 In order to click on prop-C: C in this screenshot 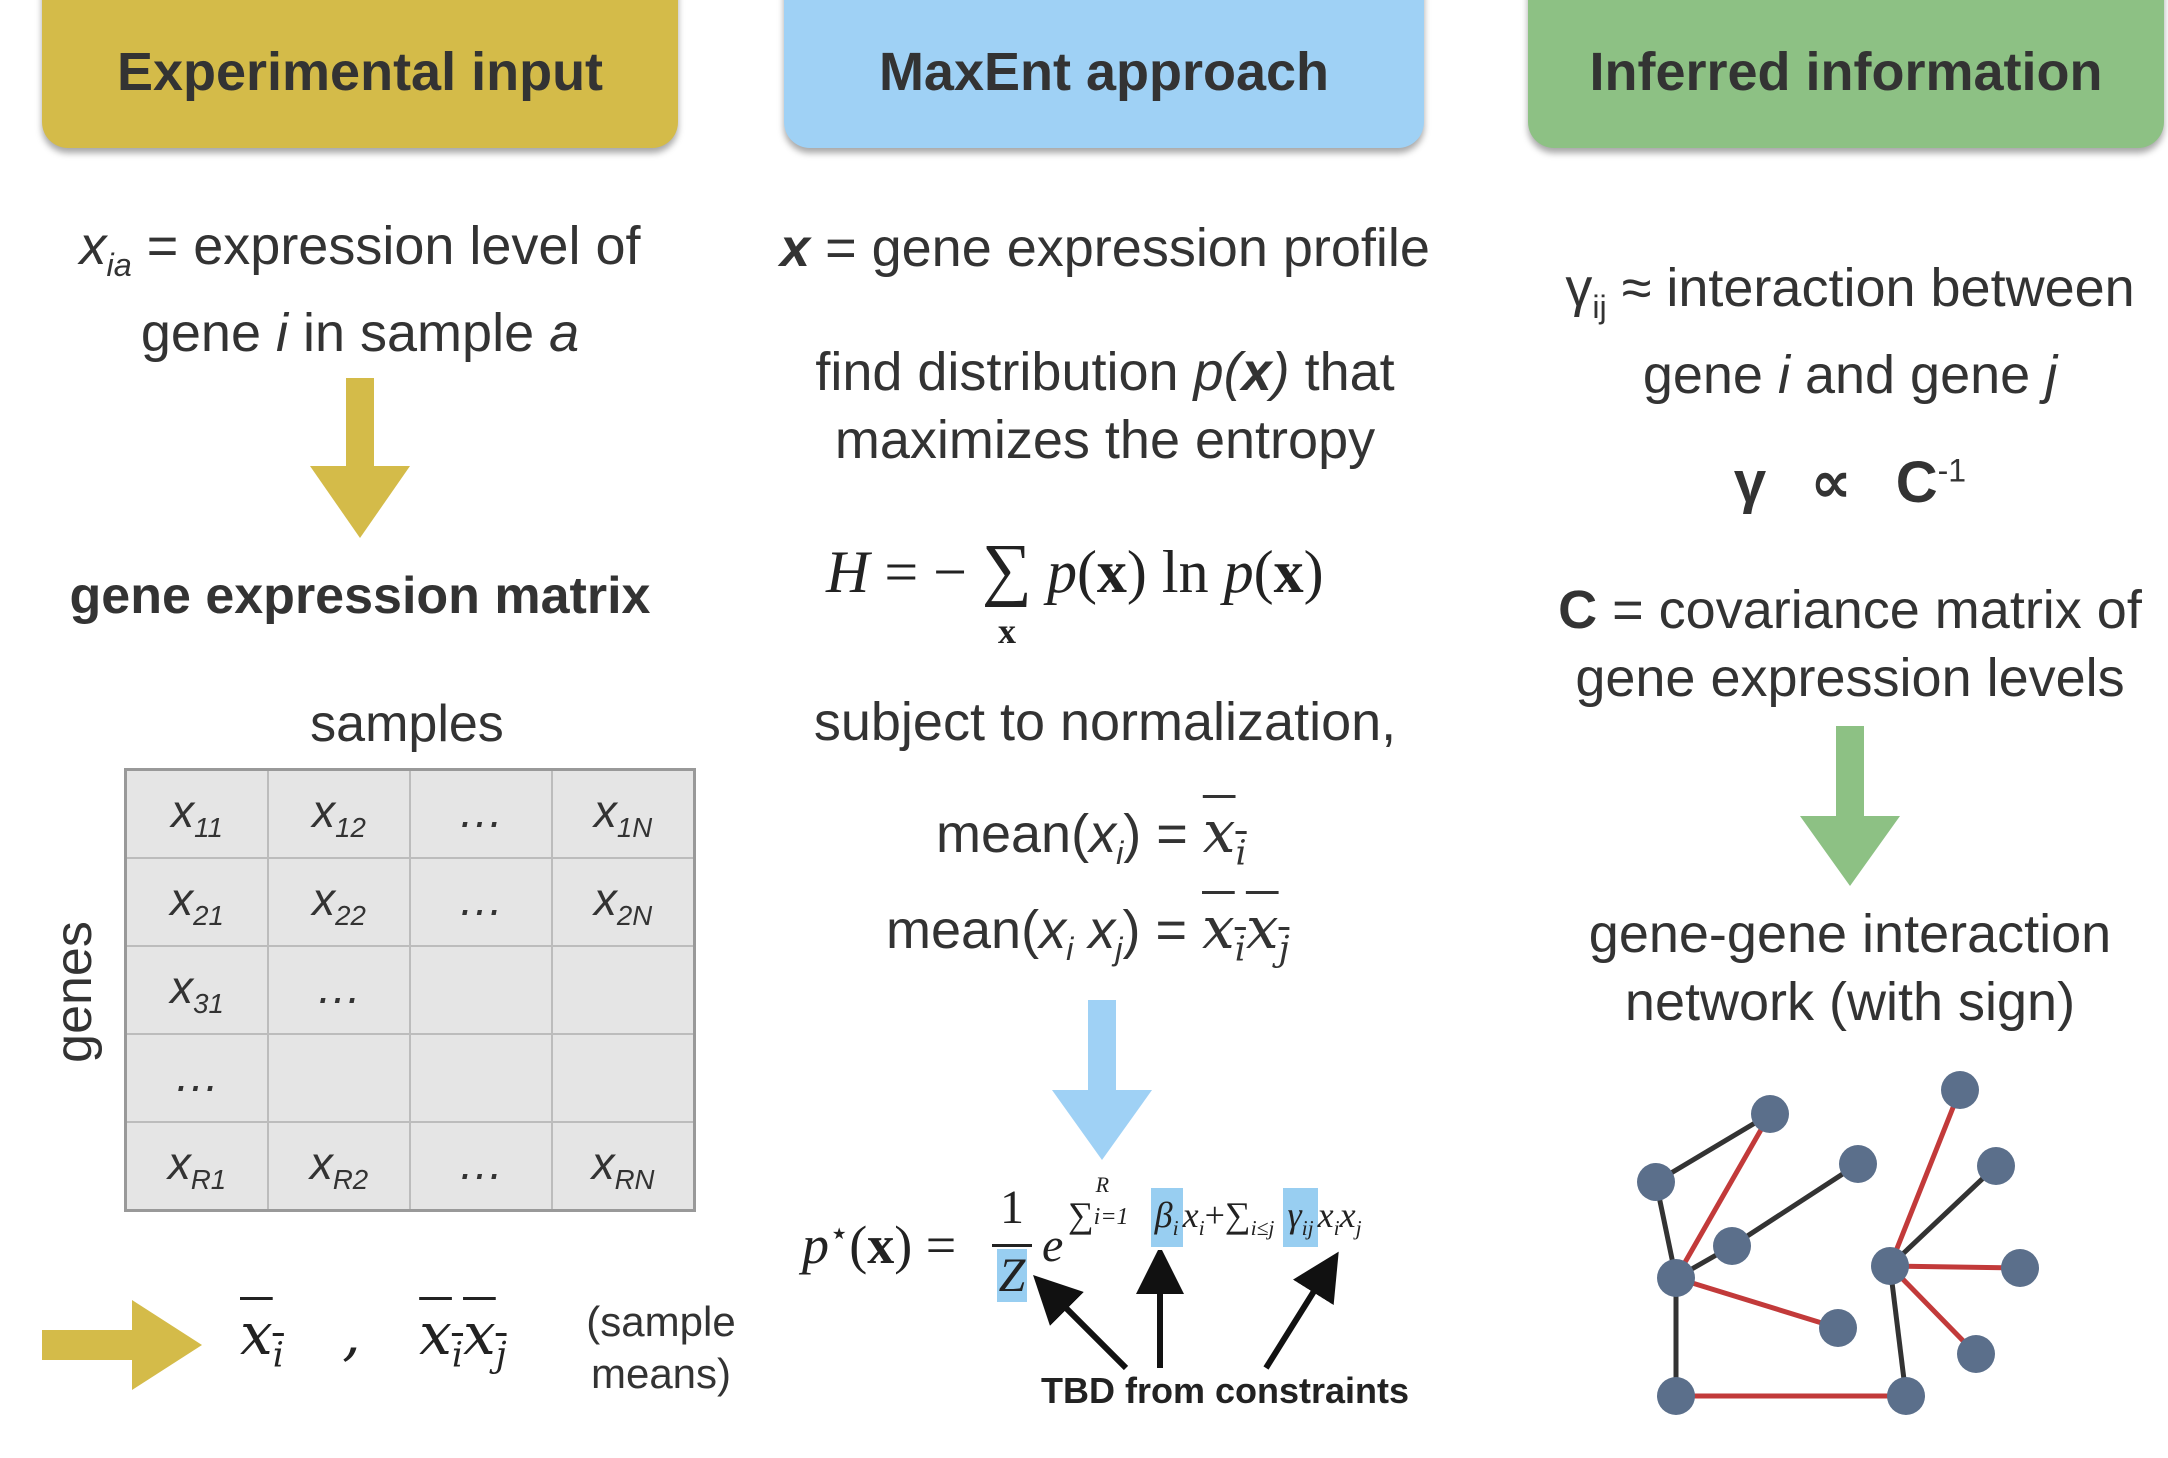, I will do `click(1916, 482)`.